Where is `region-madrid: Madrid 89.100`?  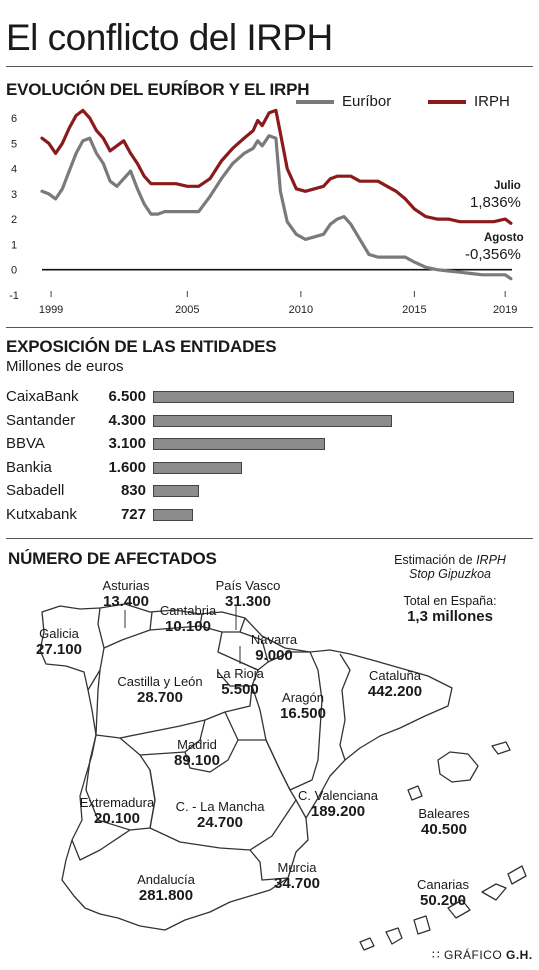 region-madrid: Madrid 89.100 is located at coordinates (197, 753).